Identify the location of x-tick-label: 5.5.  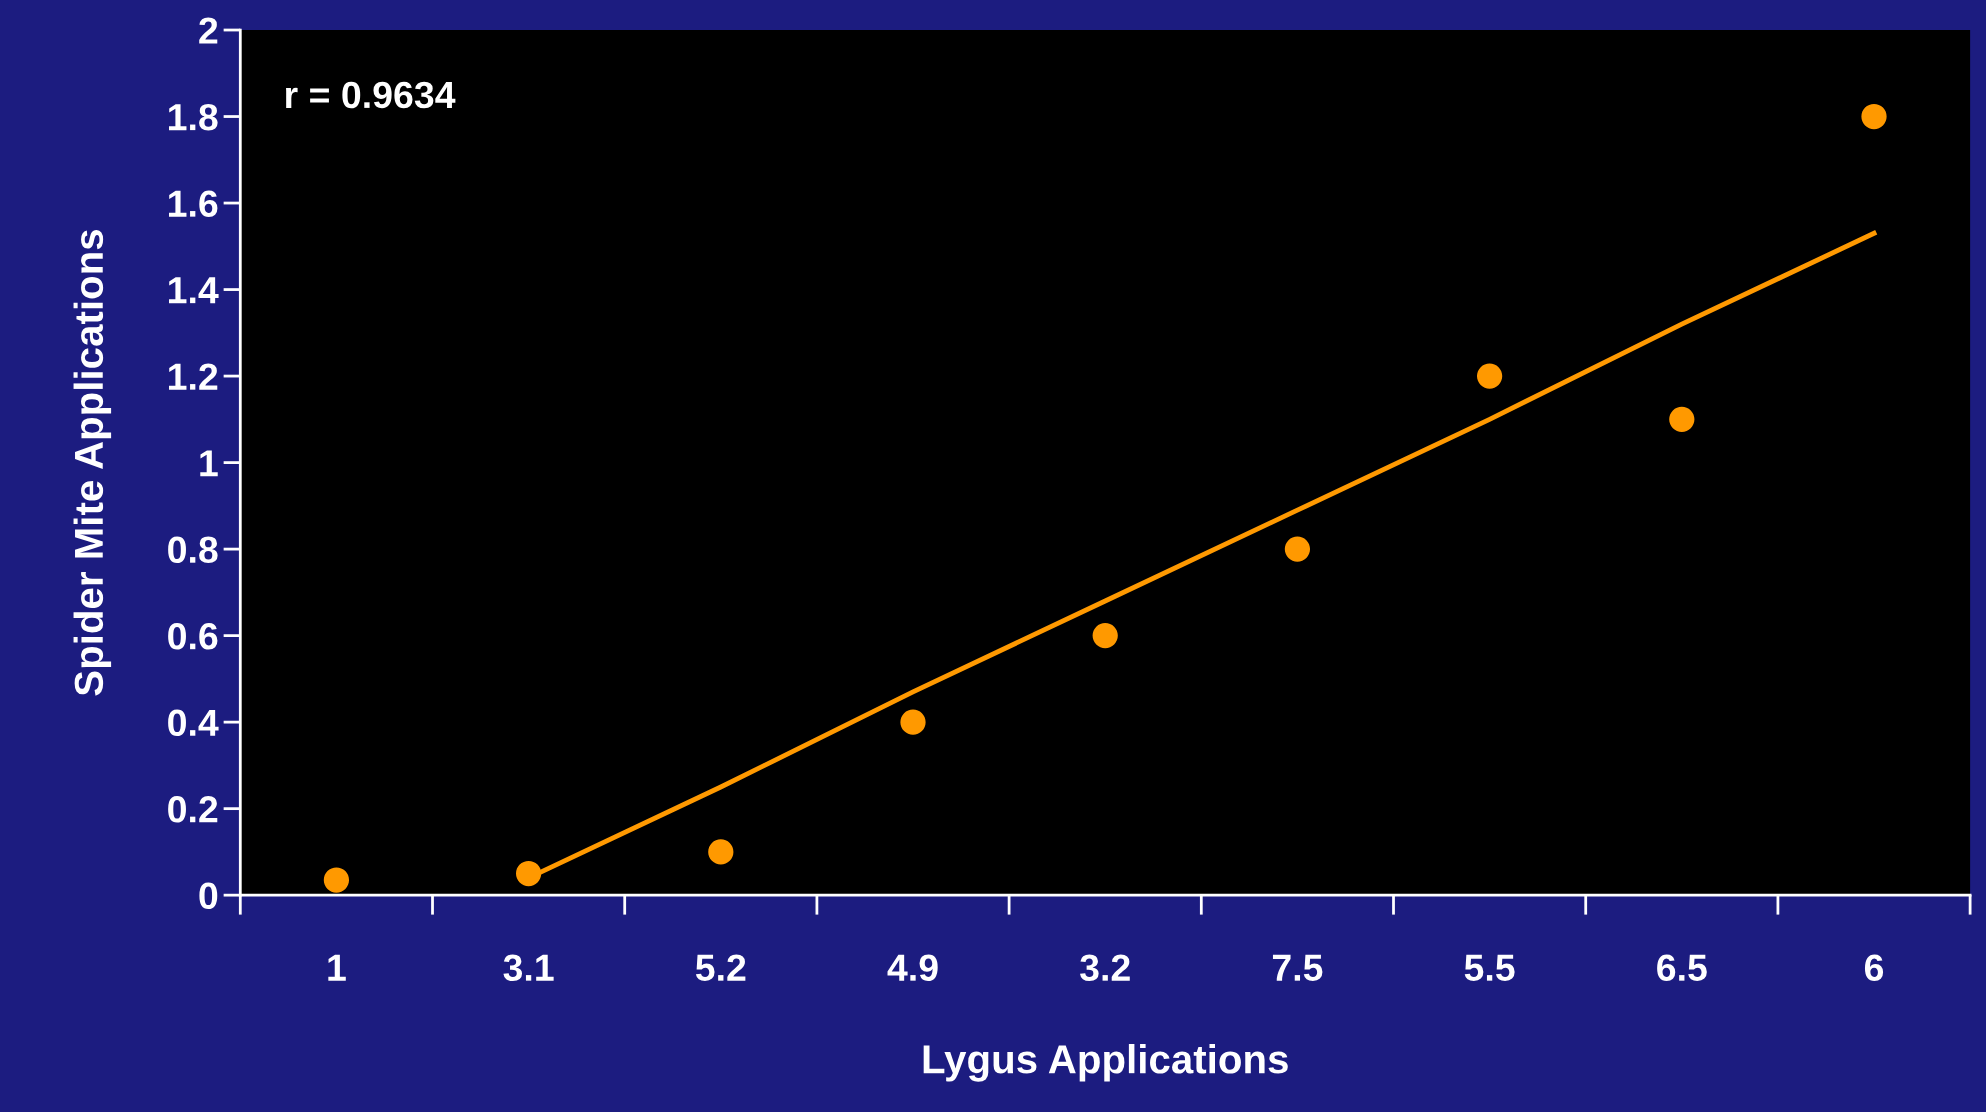
(1489, 968).